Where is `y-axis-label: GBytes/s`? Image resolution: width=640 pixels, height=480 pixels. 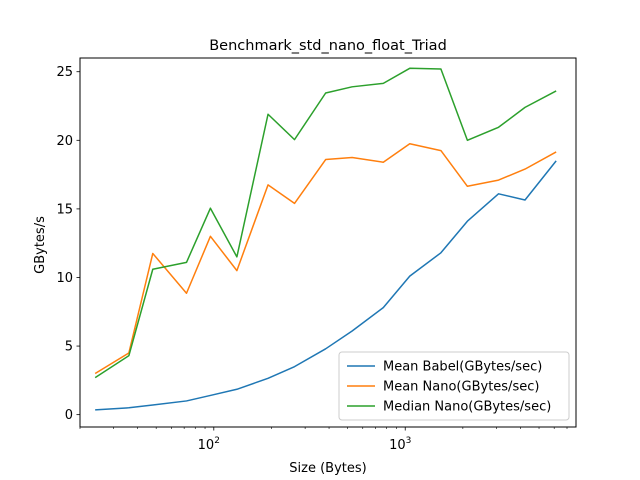 y-axis-label: GBytes/s is located at coordinates (40, 245).